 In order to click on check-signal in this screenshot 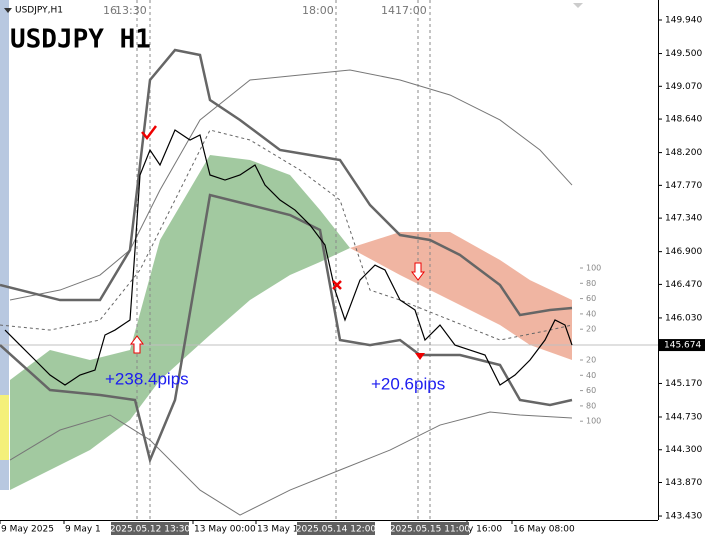, I will do `click(149, 133)`.